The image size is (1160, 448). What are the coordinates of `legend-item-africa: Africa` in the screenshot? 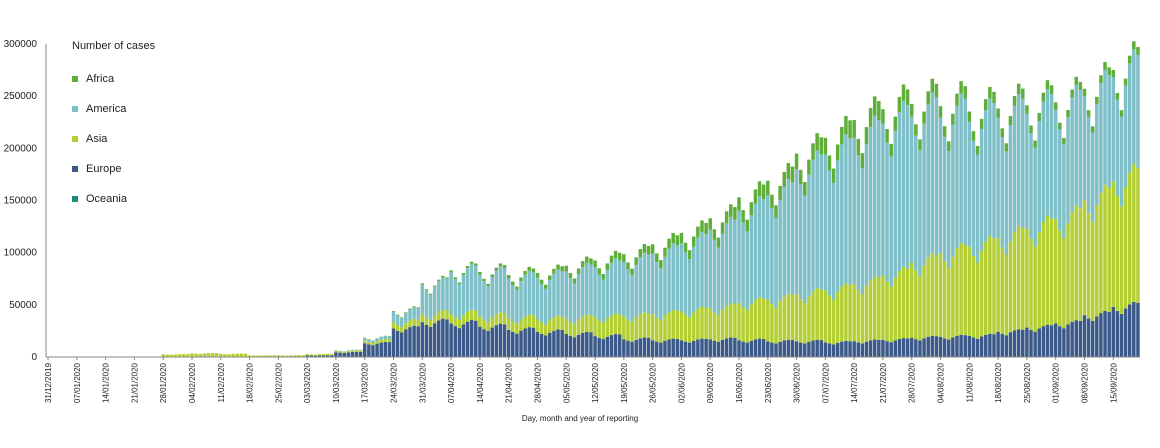 It's located at (113, 79).